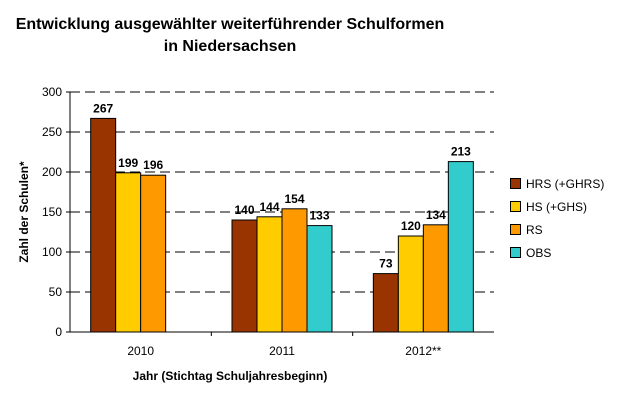  I want to click on legend-item: OBS, so click(557, 252).